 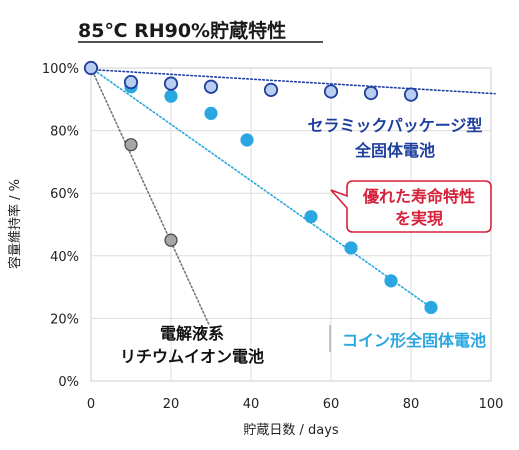 I want to click on y-axis-label: 容量維持率 / %, so click(x=15, y=224).